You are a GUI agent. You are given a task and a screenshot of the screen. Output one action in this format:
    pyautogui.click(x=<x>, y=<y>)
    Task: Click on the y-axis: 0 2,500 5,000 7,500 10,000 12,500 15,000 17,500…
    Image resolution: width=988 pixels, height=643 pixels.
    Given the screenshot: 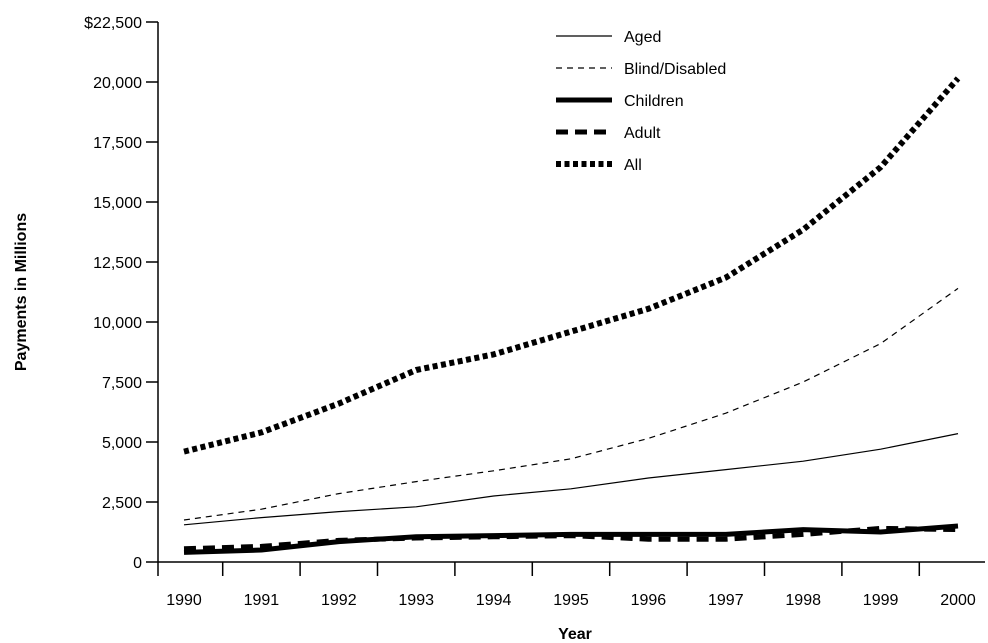 What is the action you would take?
    pyautogui.click(x=121, y=293)
    